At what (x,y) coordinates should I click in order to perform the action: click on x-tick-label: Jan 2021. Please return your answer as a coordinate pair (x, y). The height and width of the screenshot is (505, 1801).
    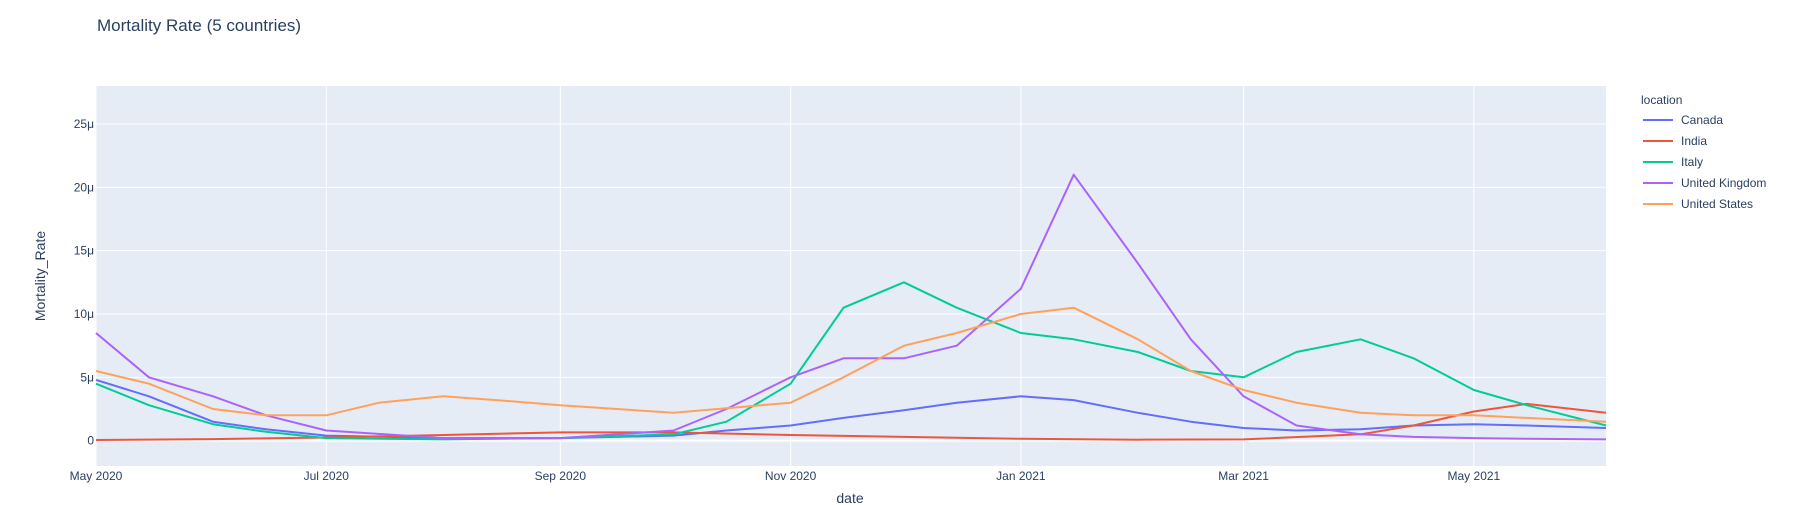
    Looking at the image, I should click on (1021, 476).